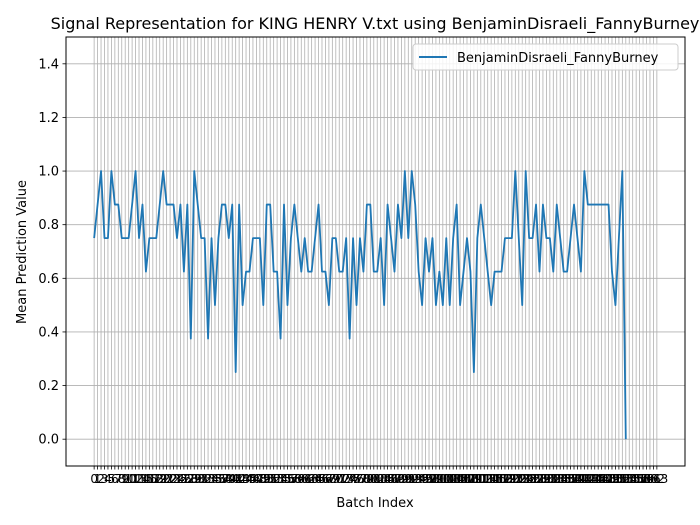 This screenshot has width=700, height=525. I want to click on x-tick-label: 17, so click(152, 479).